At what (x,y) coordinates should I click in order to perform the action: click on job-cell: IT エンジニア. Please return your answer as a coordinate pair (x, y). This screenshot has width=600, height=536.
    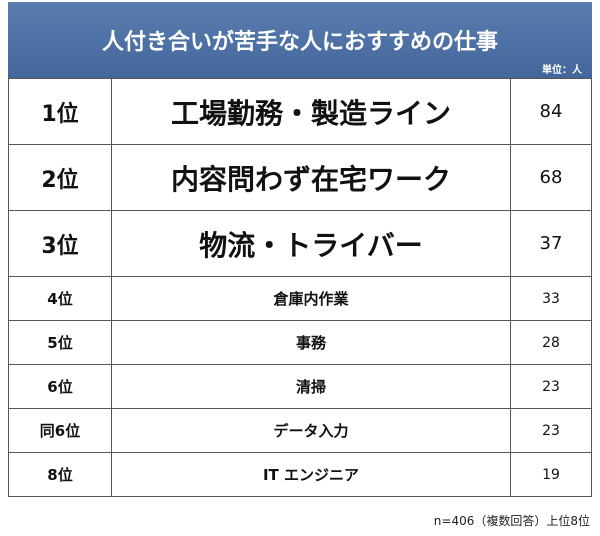
    Looking at the image, I should click on (311, 474).